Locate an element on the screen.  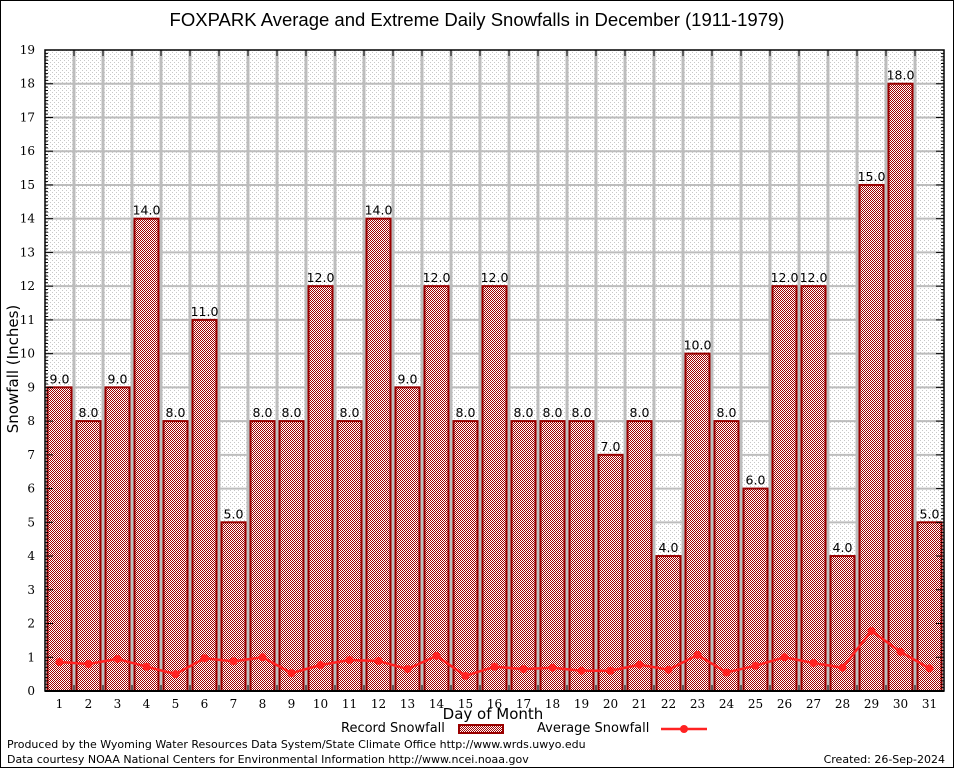
legend-swatch-average-marker is located at coordinates (684, 729).